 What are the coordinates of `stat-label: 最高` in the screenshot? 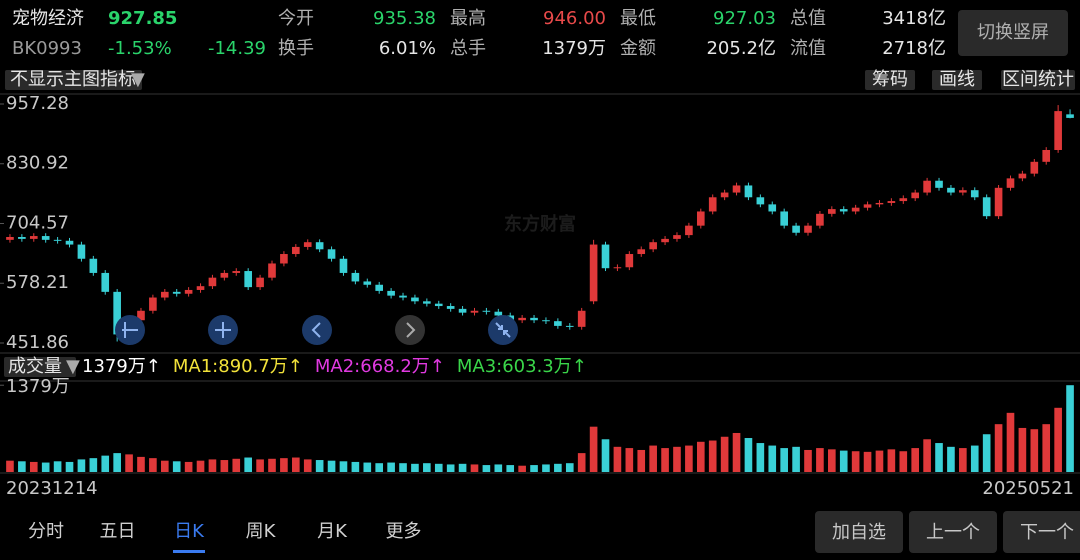 It's located at (468, 18).